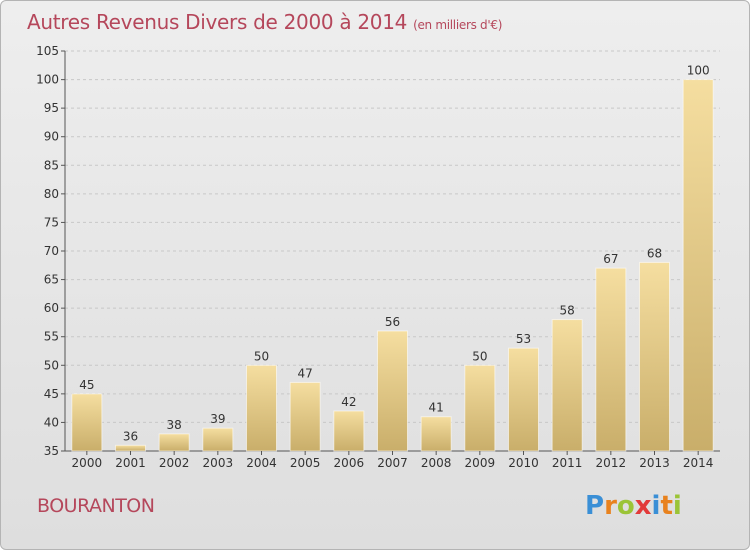  I want to click on bar-2003, so click(218, 439).